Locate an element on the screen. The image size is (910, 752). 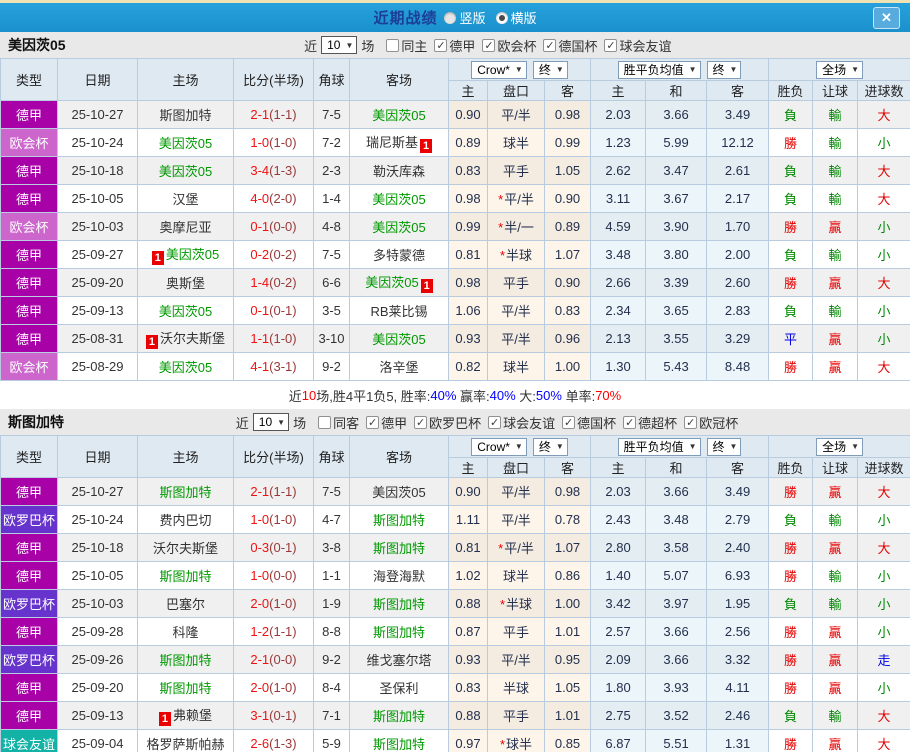
away-team-name: 斯图加特 is located at coordinates (398, 744).